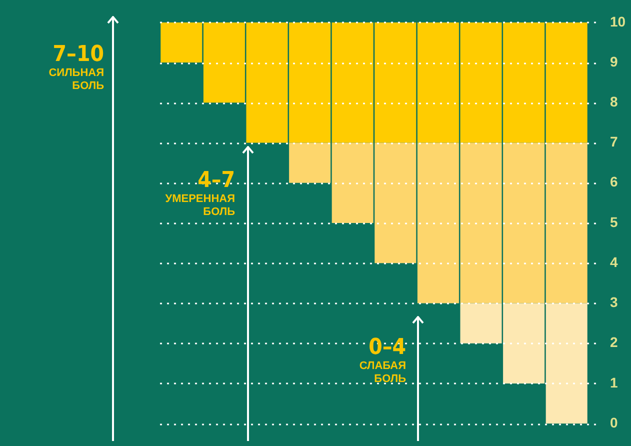 This screenshot has height=446, width=631. What do you see at coordinates (614, 342) in the screenshot?
I see `y-tick-label: 2` at bounding box center [614, 342].